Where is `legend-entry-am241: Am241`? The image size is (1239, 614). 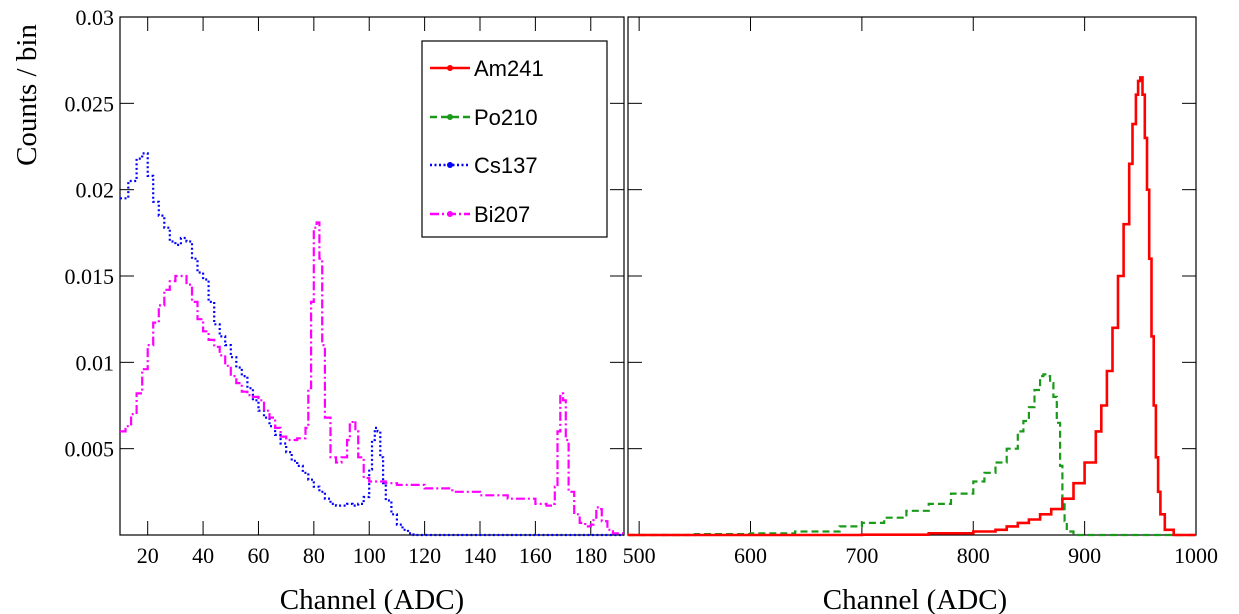
legend-entry-am241: Am241 is located at coordinates (487, 68).